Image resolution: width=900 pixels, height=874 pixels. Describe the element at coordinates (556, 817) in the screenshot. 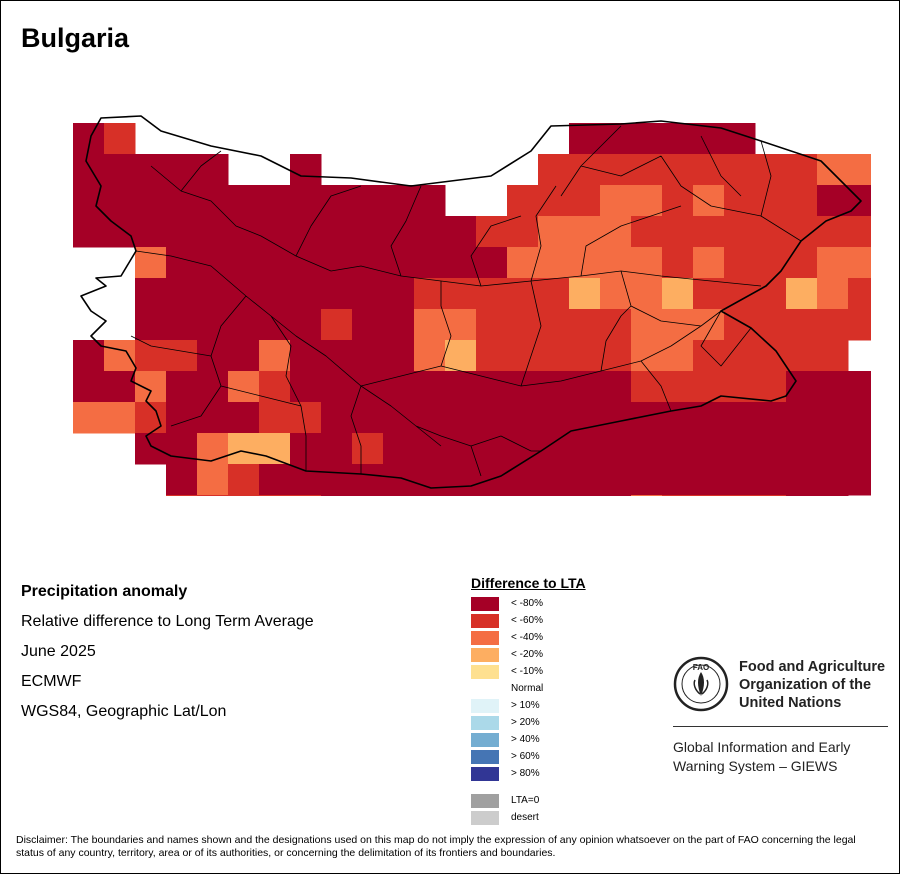

I see `legend-item: desert` at that location.